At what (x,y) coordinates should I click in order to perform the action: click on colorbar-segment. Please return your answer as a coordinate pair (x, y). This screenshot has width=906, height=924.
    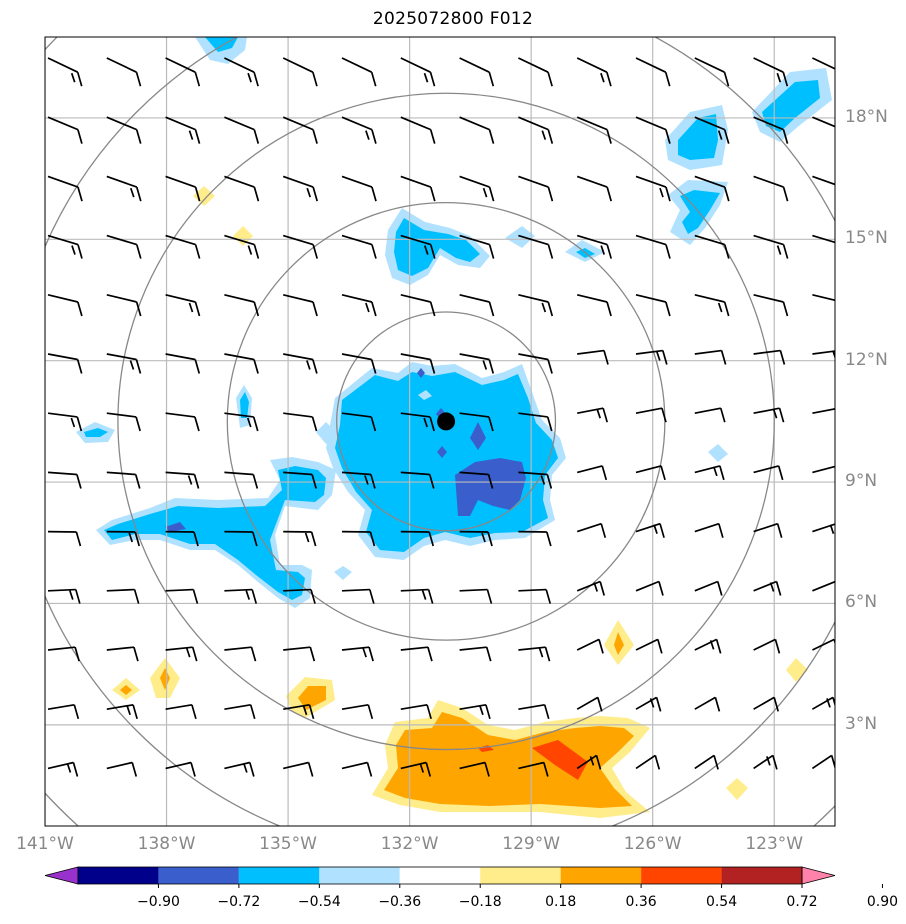
    Looking at the image, I should click on (601, 875).